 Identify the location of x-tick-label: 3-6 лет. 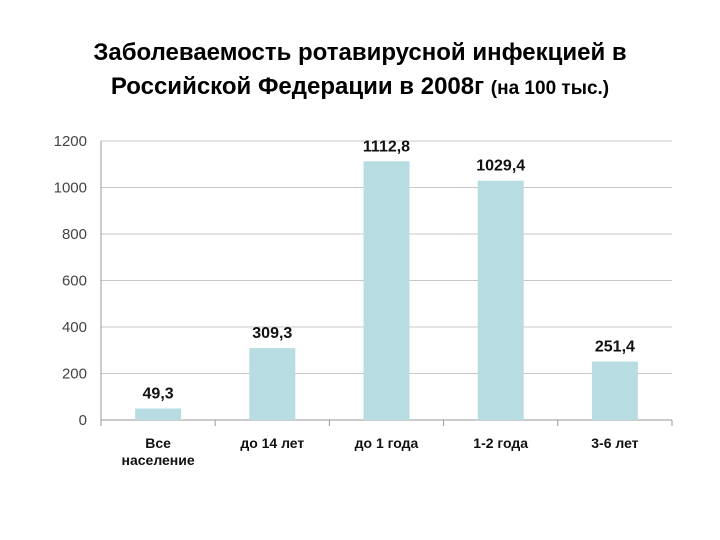
(614, 443).